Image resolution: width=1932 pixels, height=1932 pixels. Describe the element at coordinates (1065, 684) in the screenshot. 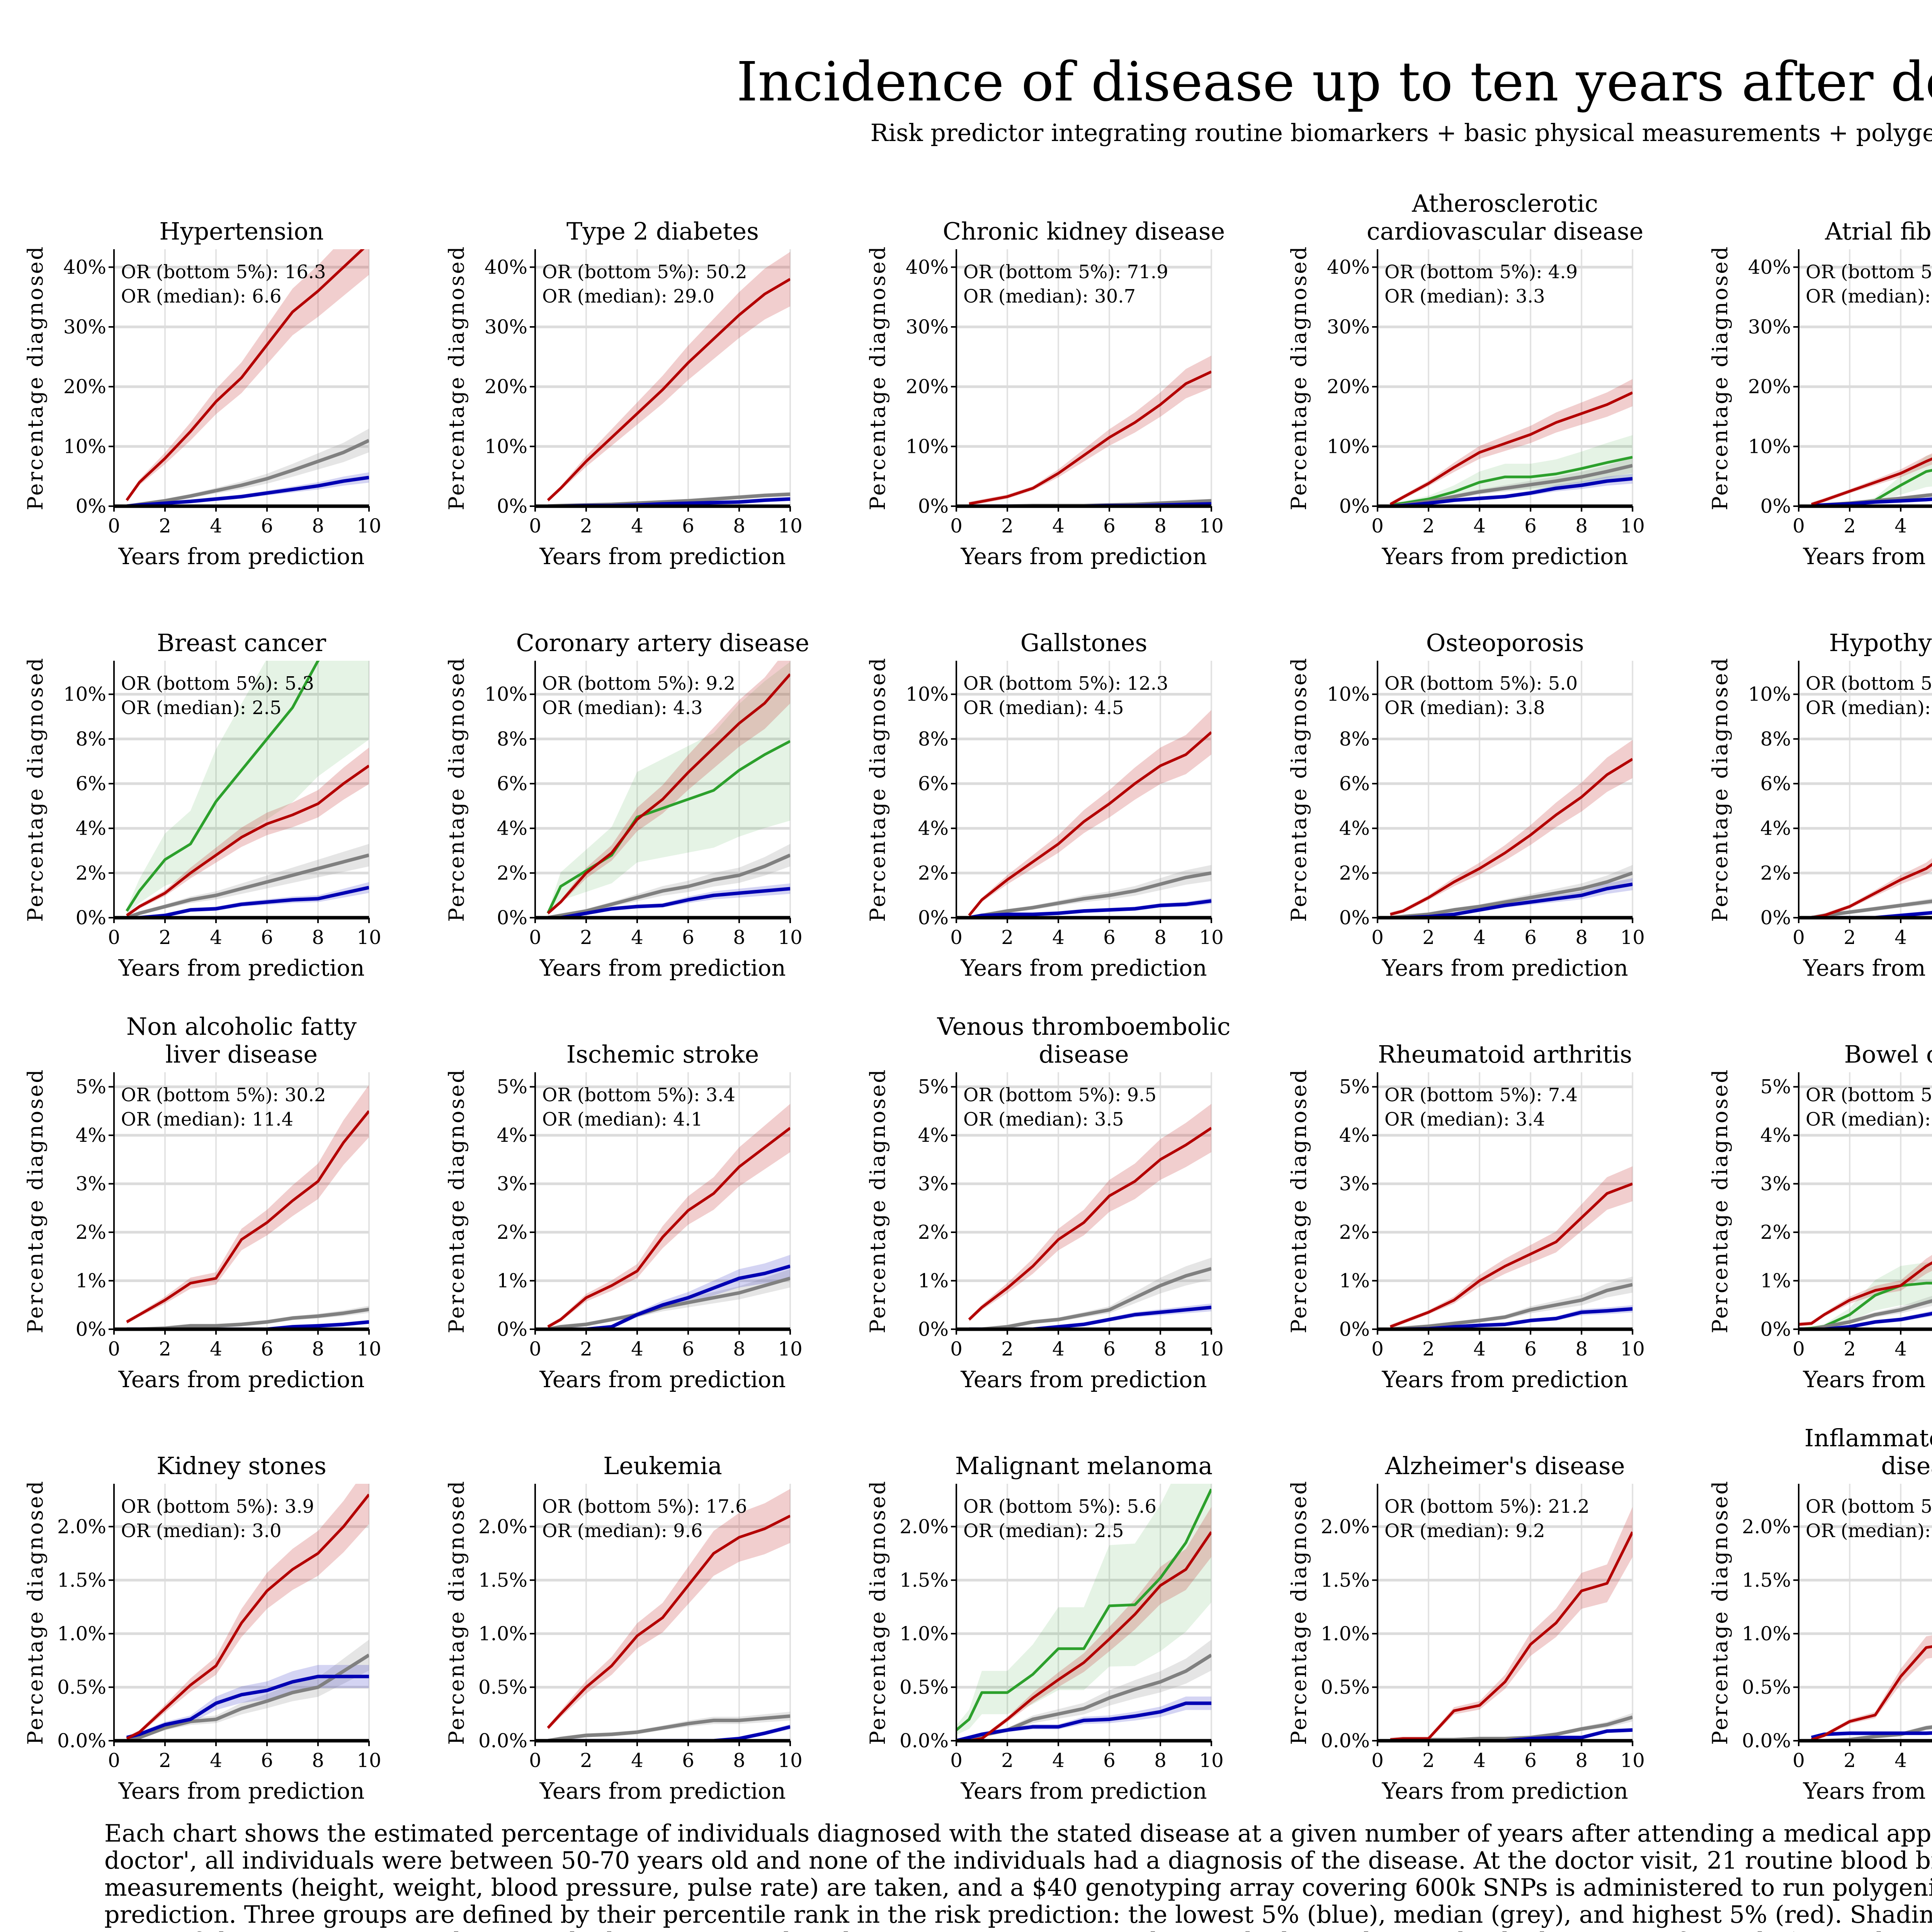

I see `or-bottom-annotation: OR (bottom 5%): 12.3` at that location.